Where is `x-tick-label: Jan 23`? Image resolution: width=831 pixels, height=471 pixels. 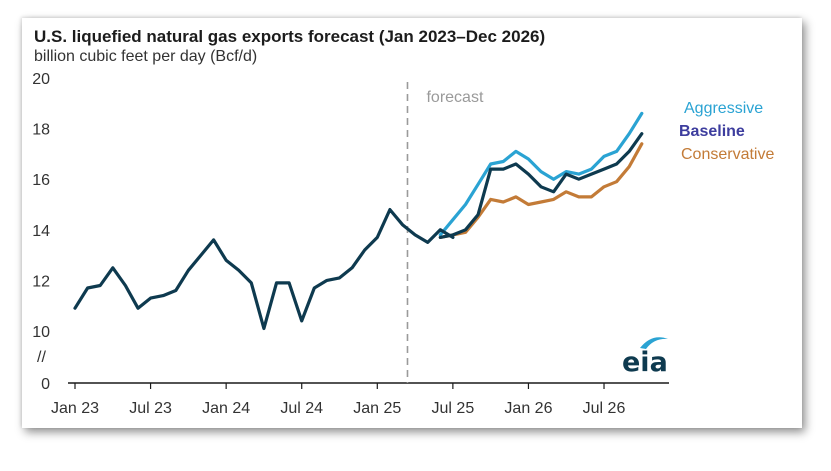 x-tick-label: Jan 23 is located at coordinates (75, 408).